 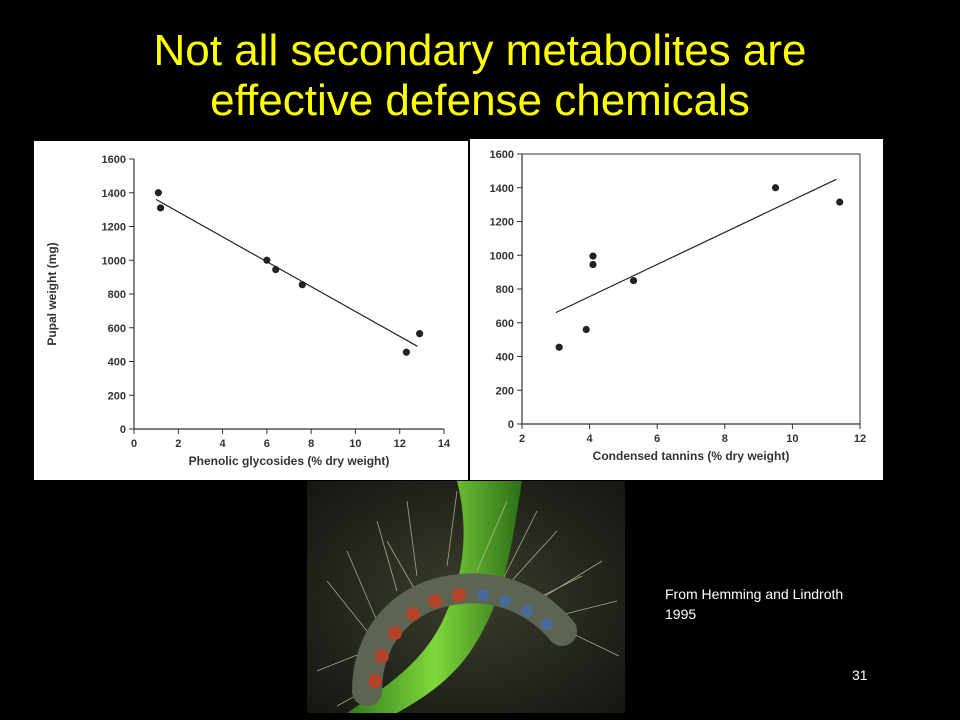 I want to click on chart-1-y-tick-label: 1200, so click(x=502, y=223).